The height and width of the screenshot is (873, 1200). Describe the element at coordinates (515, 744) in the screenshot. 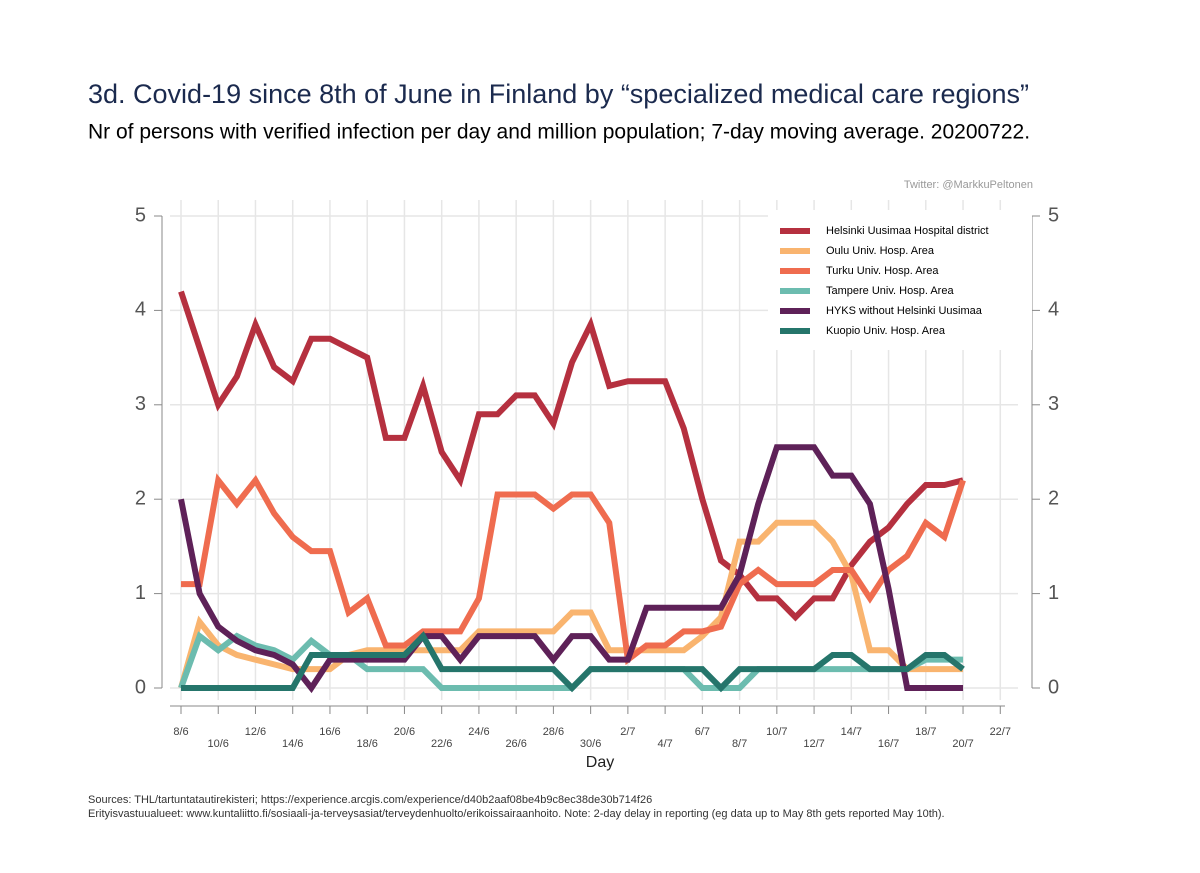

I see `x-tick-label: 26/6` at that location.